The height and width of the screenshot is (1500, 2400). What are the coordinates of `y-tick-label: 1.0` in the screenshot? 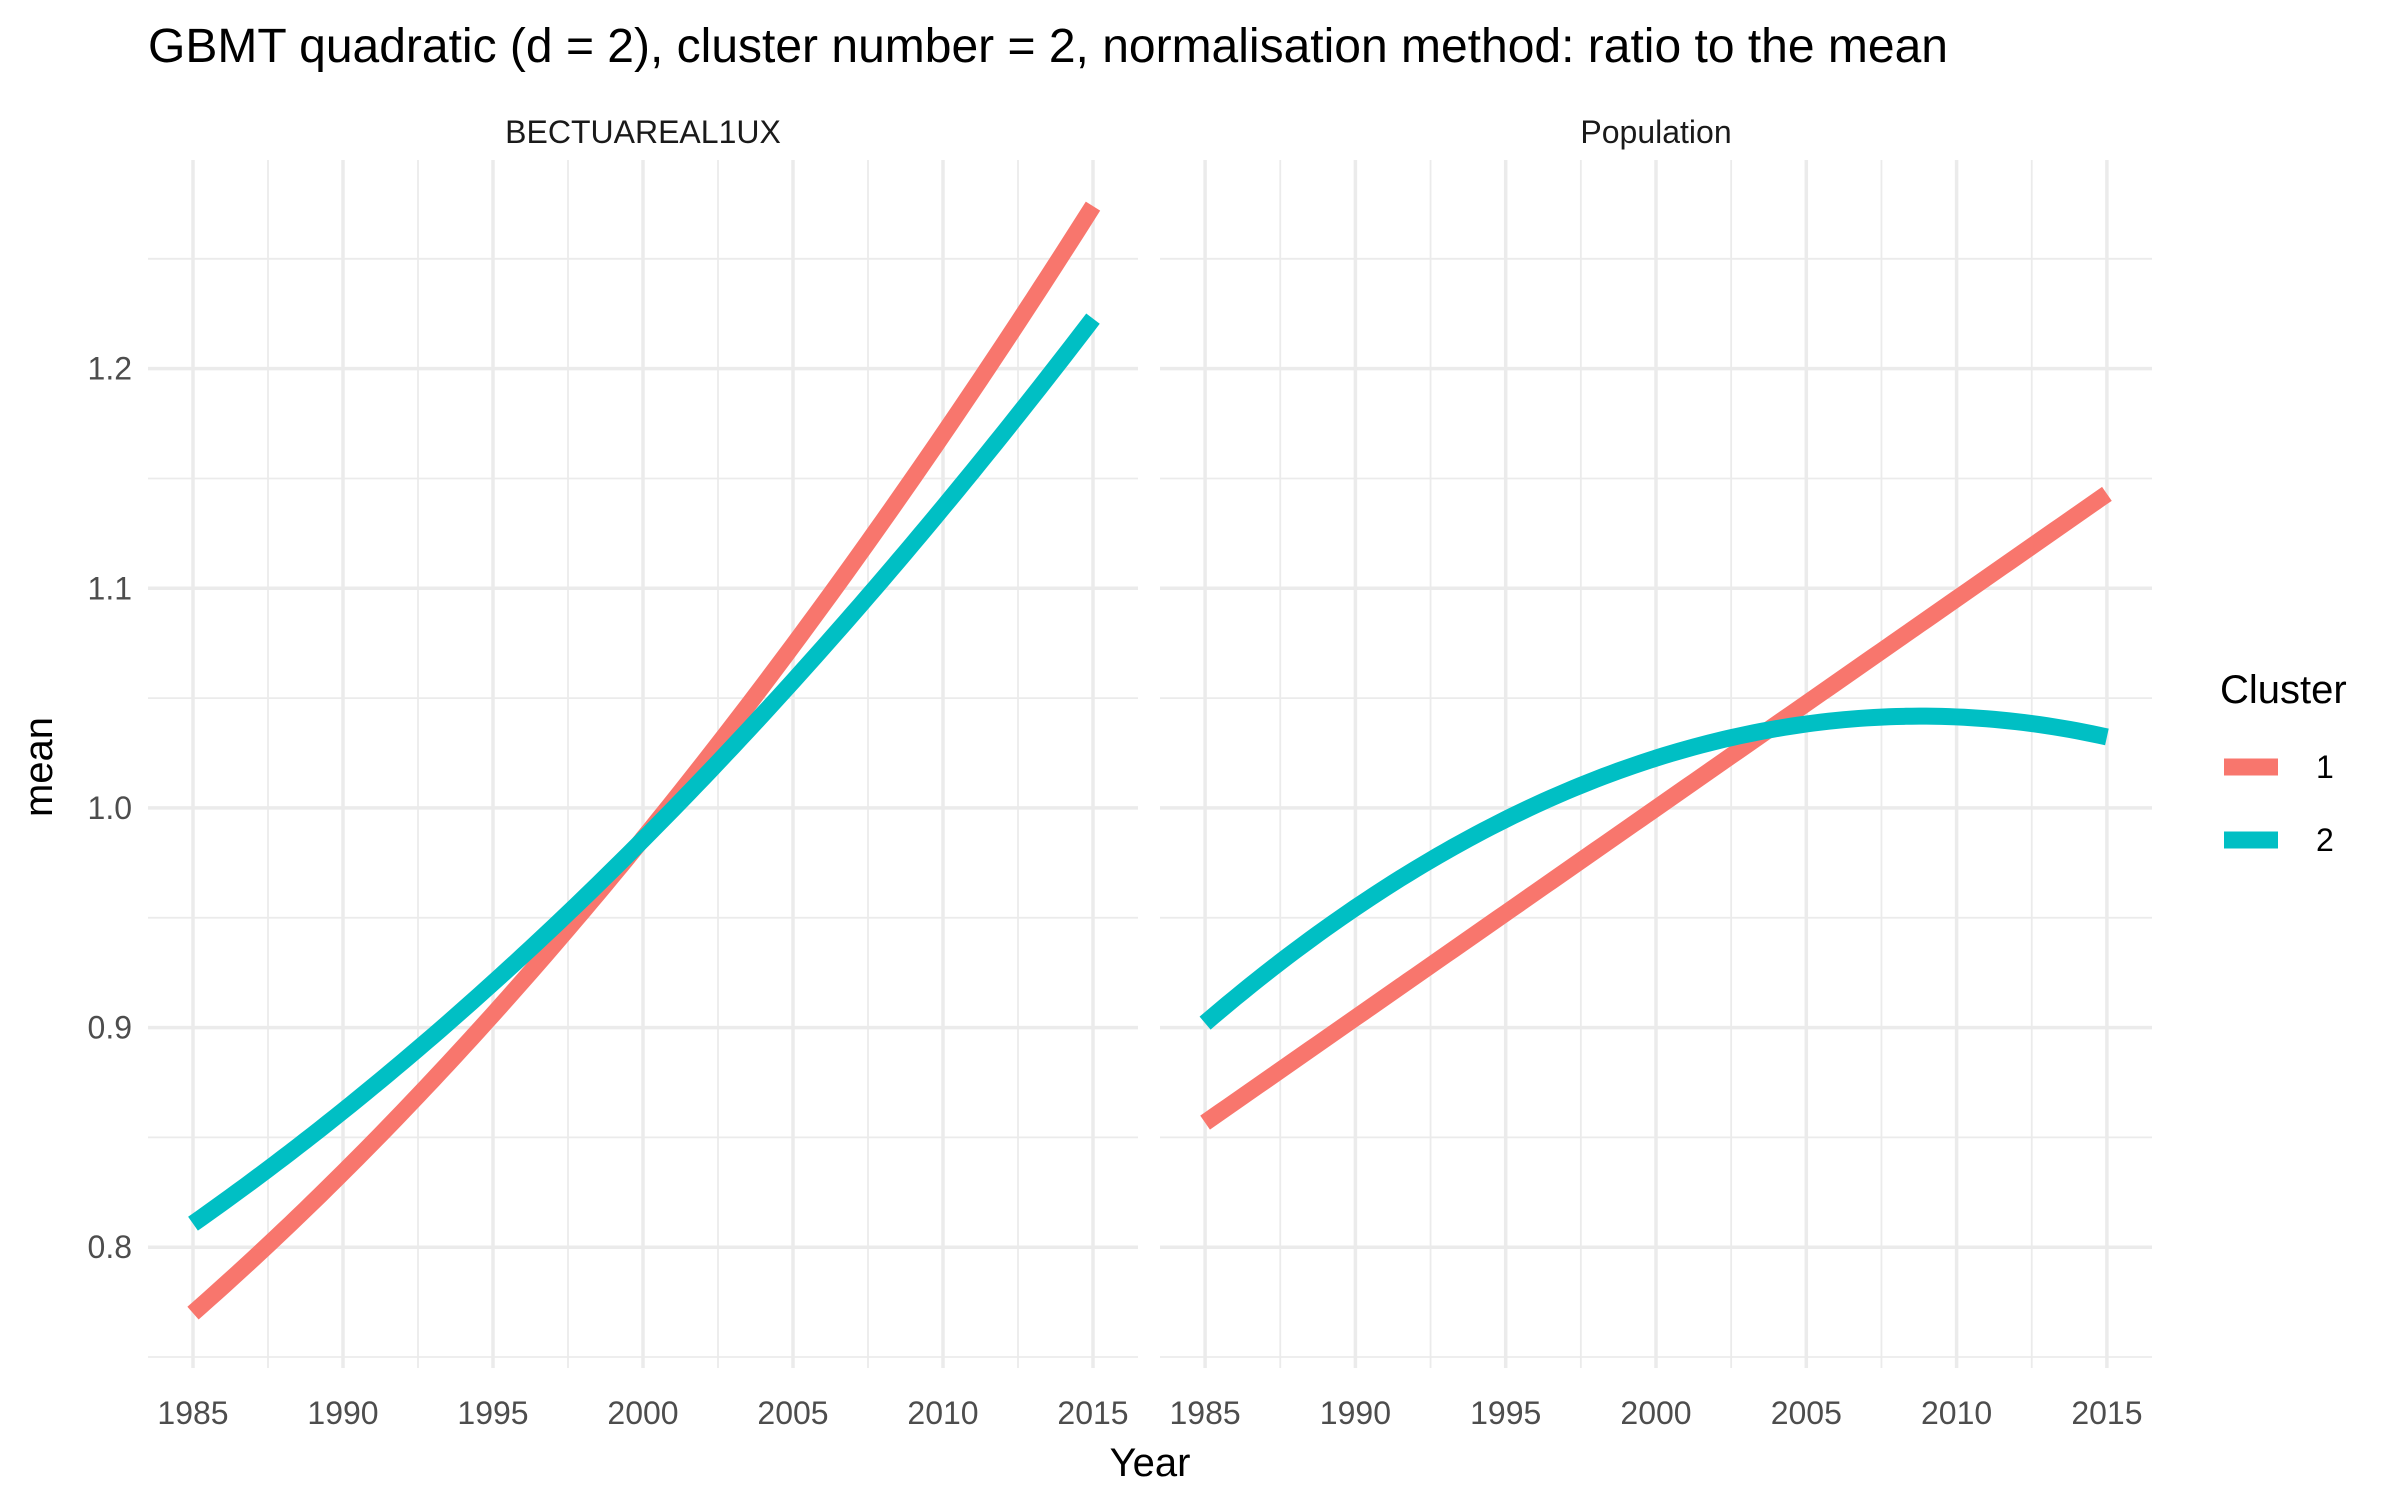 It's located at (110, 808).